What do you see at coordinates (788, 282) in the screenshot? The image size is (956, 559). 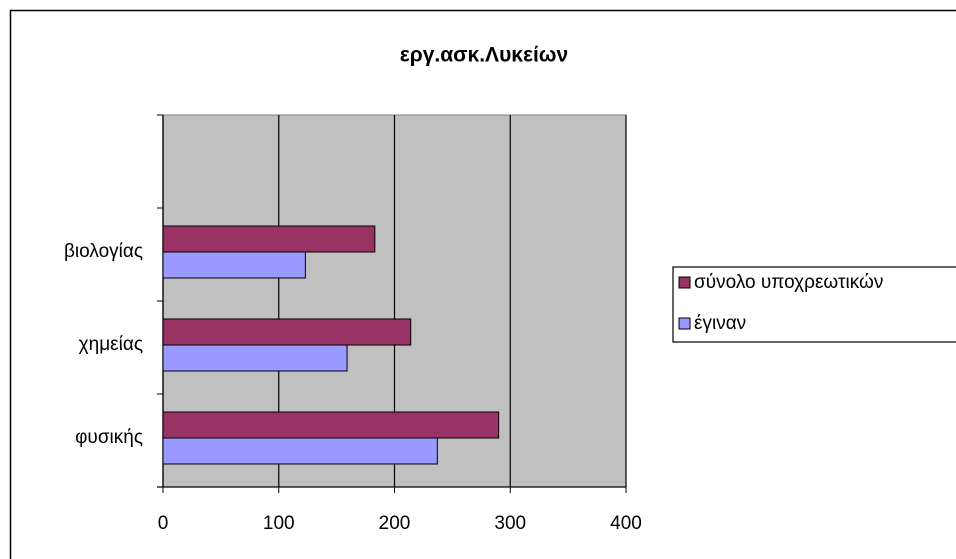 I see `legend-label: σύνολο υποχρεωτικών` at bounding box center [788, 282].